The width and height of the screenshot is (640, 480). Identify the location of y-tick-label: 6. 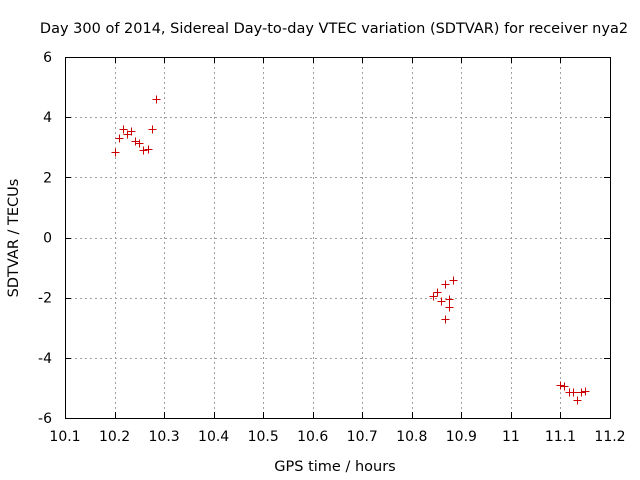
(47, 58).